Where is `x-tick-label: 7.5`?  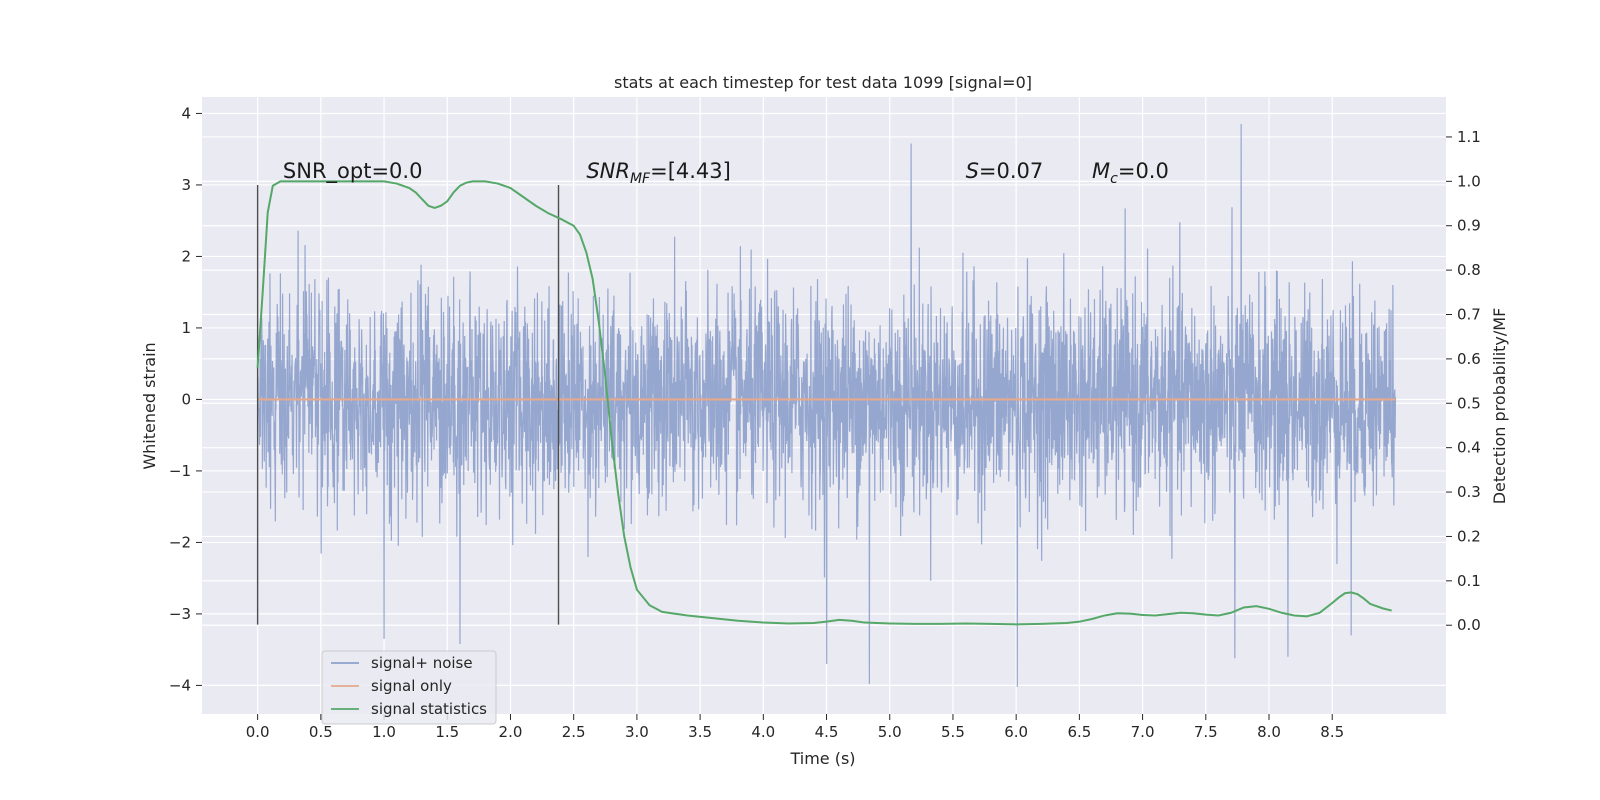
x-tick-label: 7.5 is located at coordinates (1206, 732).